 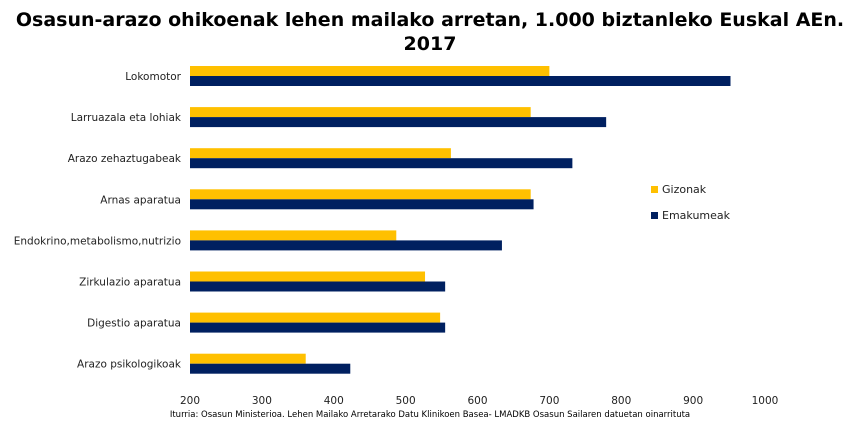 I want to click on x-axis-ticks: 200 300 400 500 600 700 800 900 1000, so click(x=479, y=401).